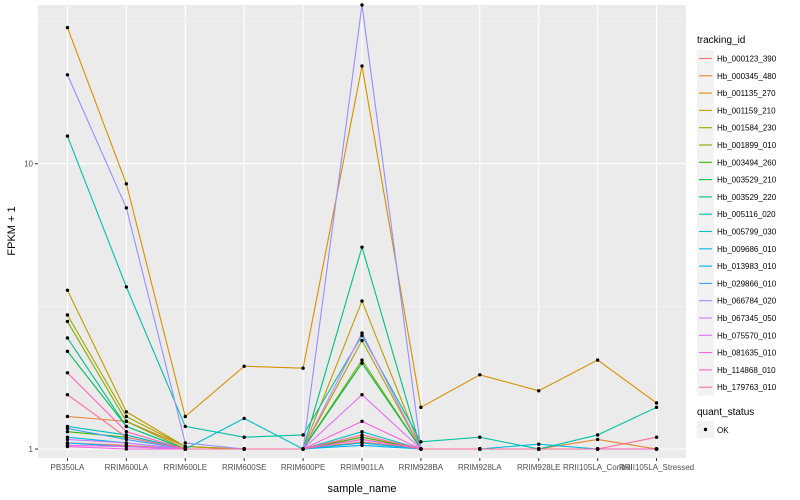 The image size is (800, 500). What do you see at coordinates (747, 387) in the screenshot?
I see `legend-label: Hb_179763_010` at bounding box center [747, 387].